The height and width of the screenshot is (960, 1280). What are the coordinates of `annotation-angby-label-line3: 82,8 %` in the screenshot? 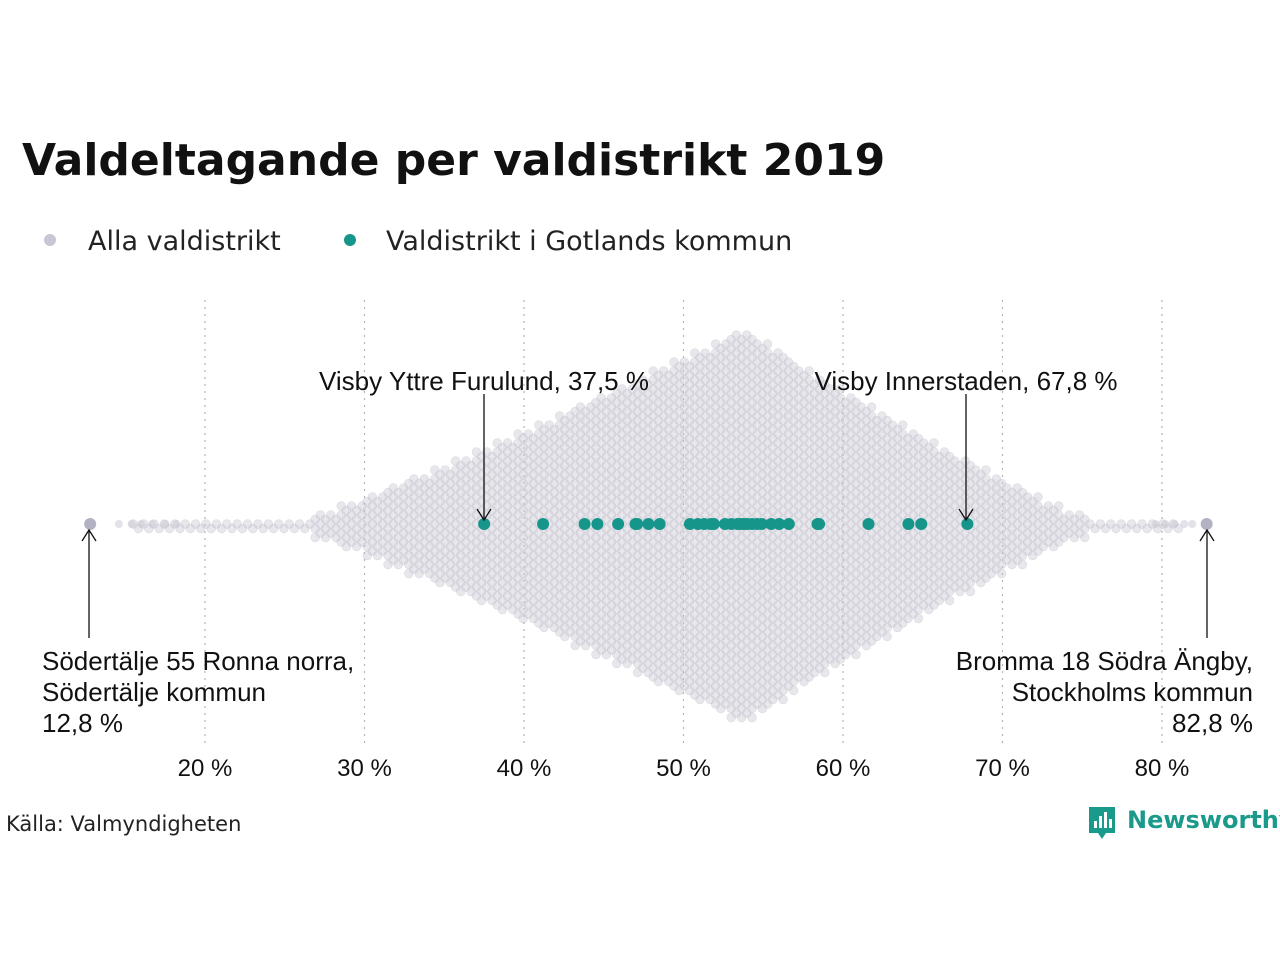 It's located at (1212, 723).